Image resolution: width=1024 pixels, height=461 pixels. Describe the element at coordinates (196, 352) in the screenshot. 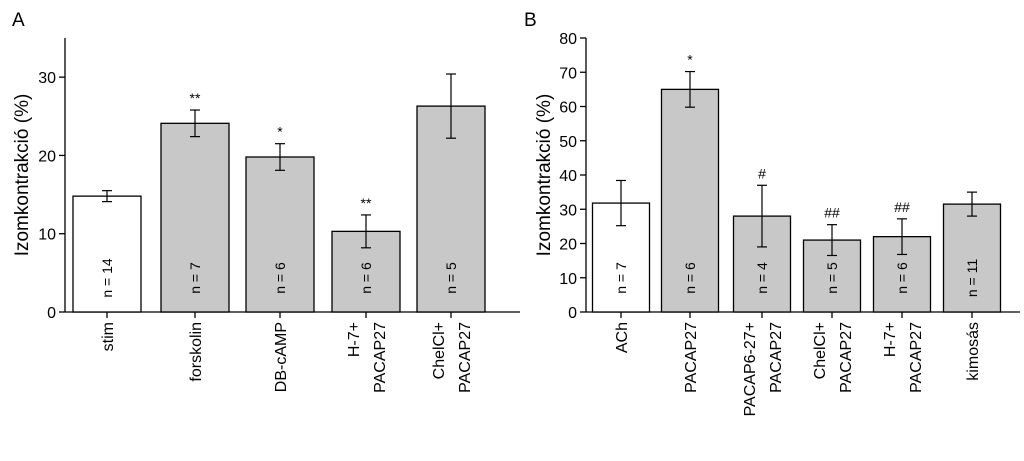

I see `category-label: forskolin` at that location.